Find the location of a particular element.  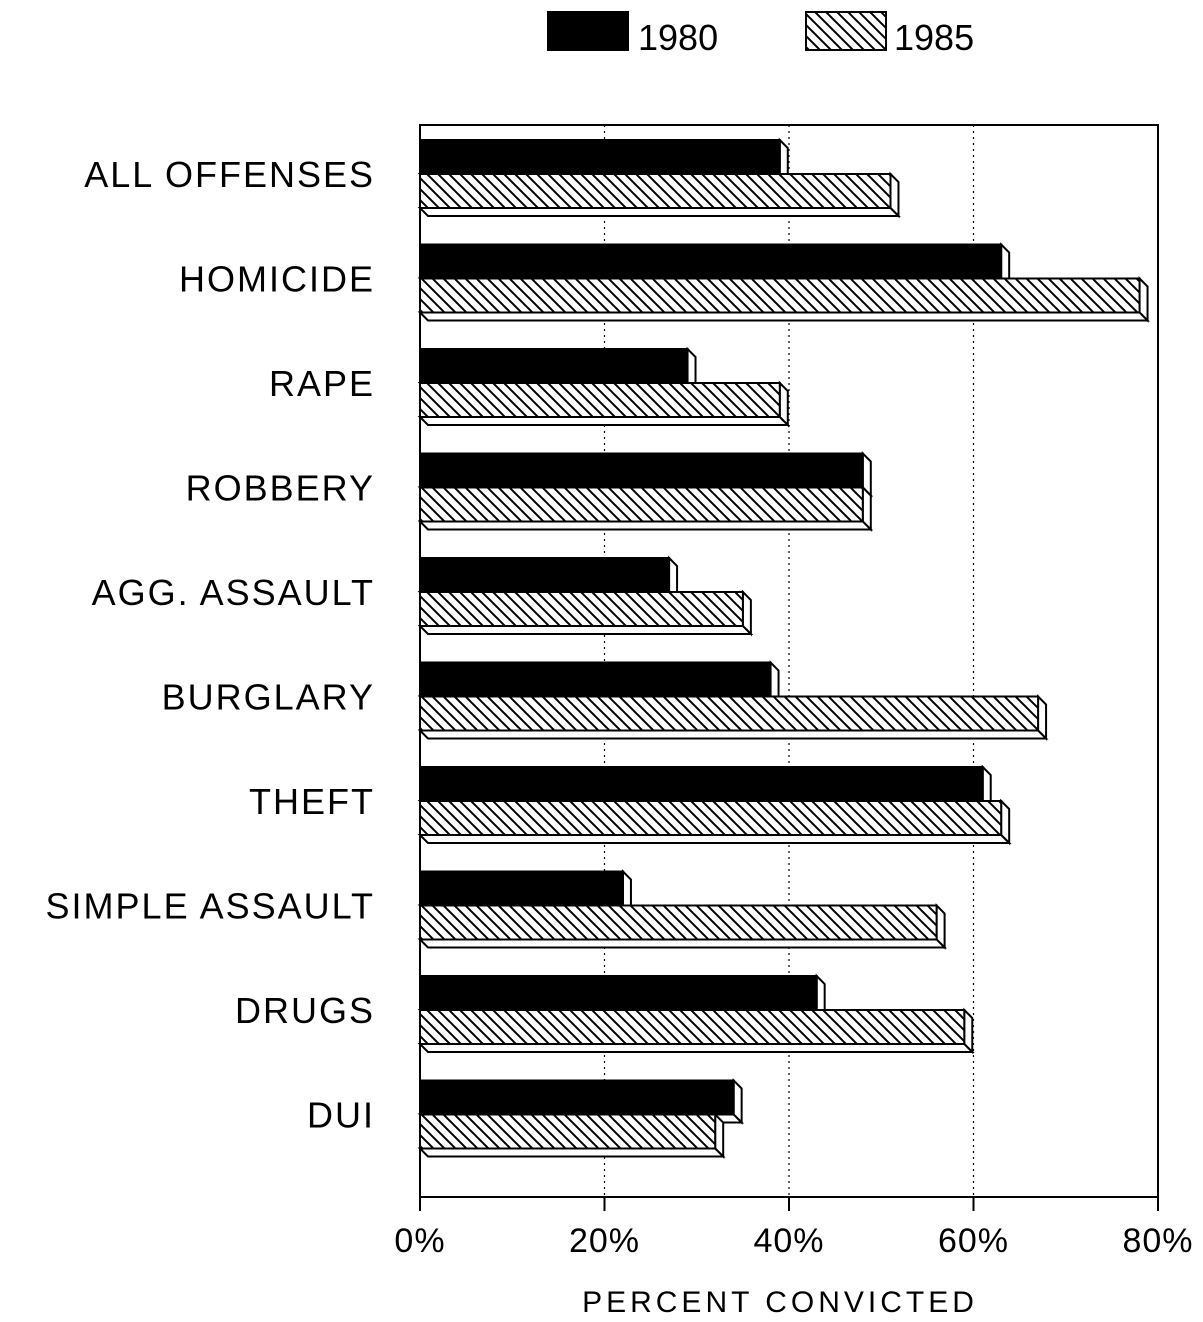

category-label: BURGLARY is located at coordinates (268, 697).